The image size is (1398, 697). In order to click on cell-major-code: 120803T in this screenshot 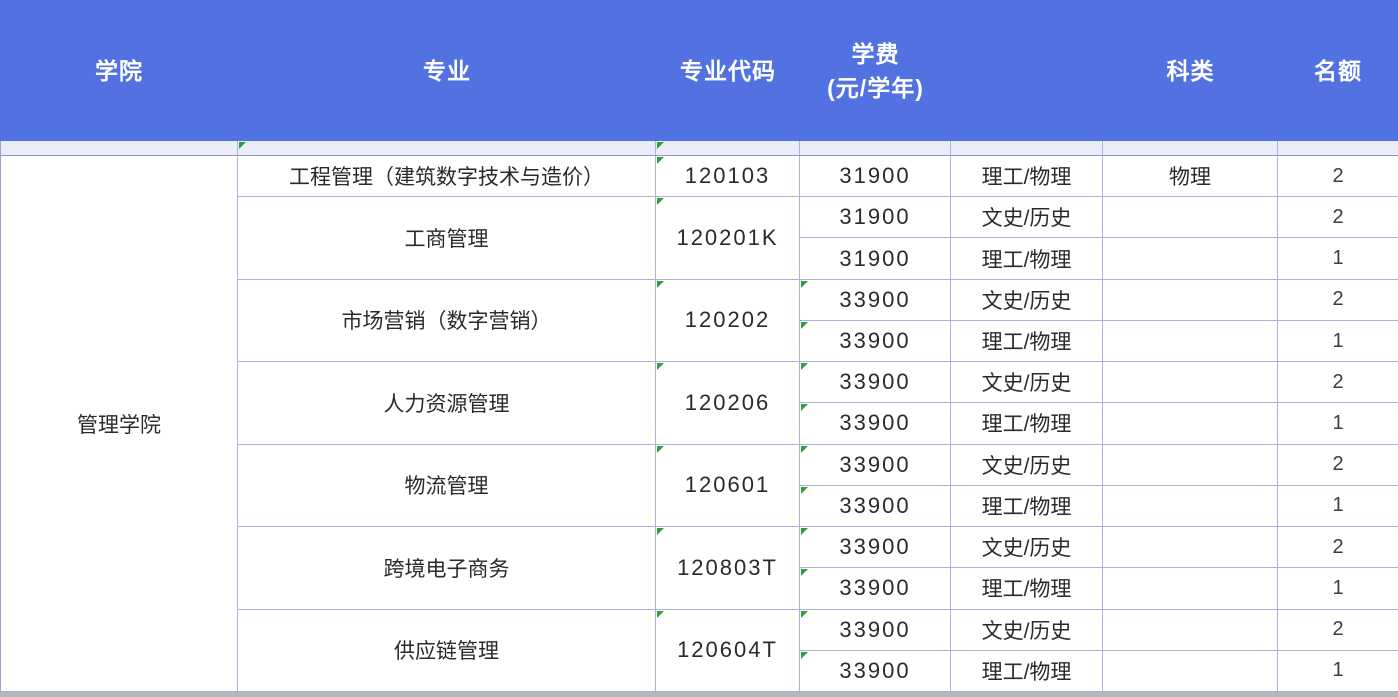, I will do `click(728, 568)`.